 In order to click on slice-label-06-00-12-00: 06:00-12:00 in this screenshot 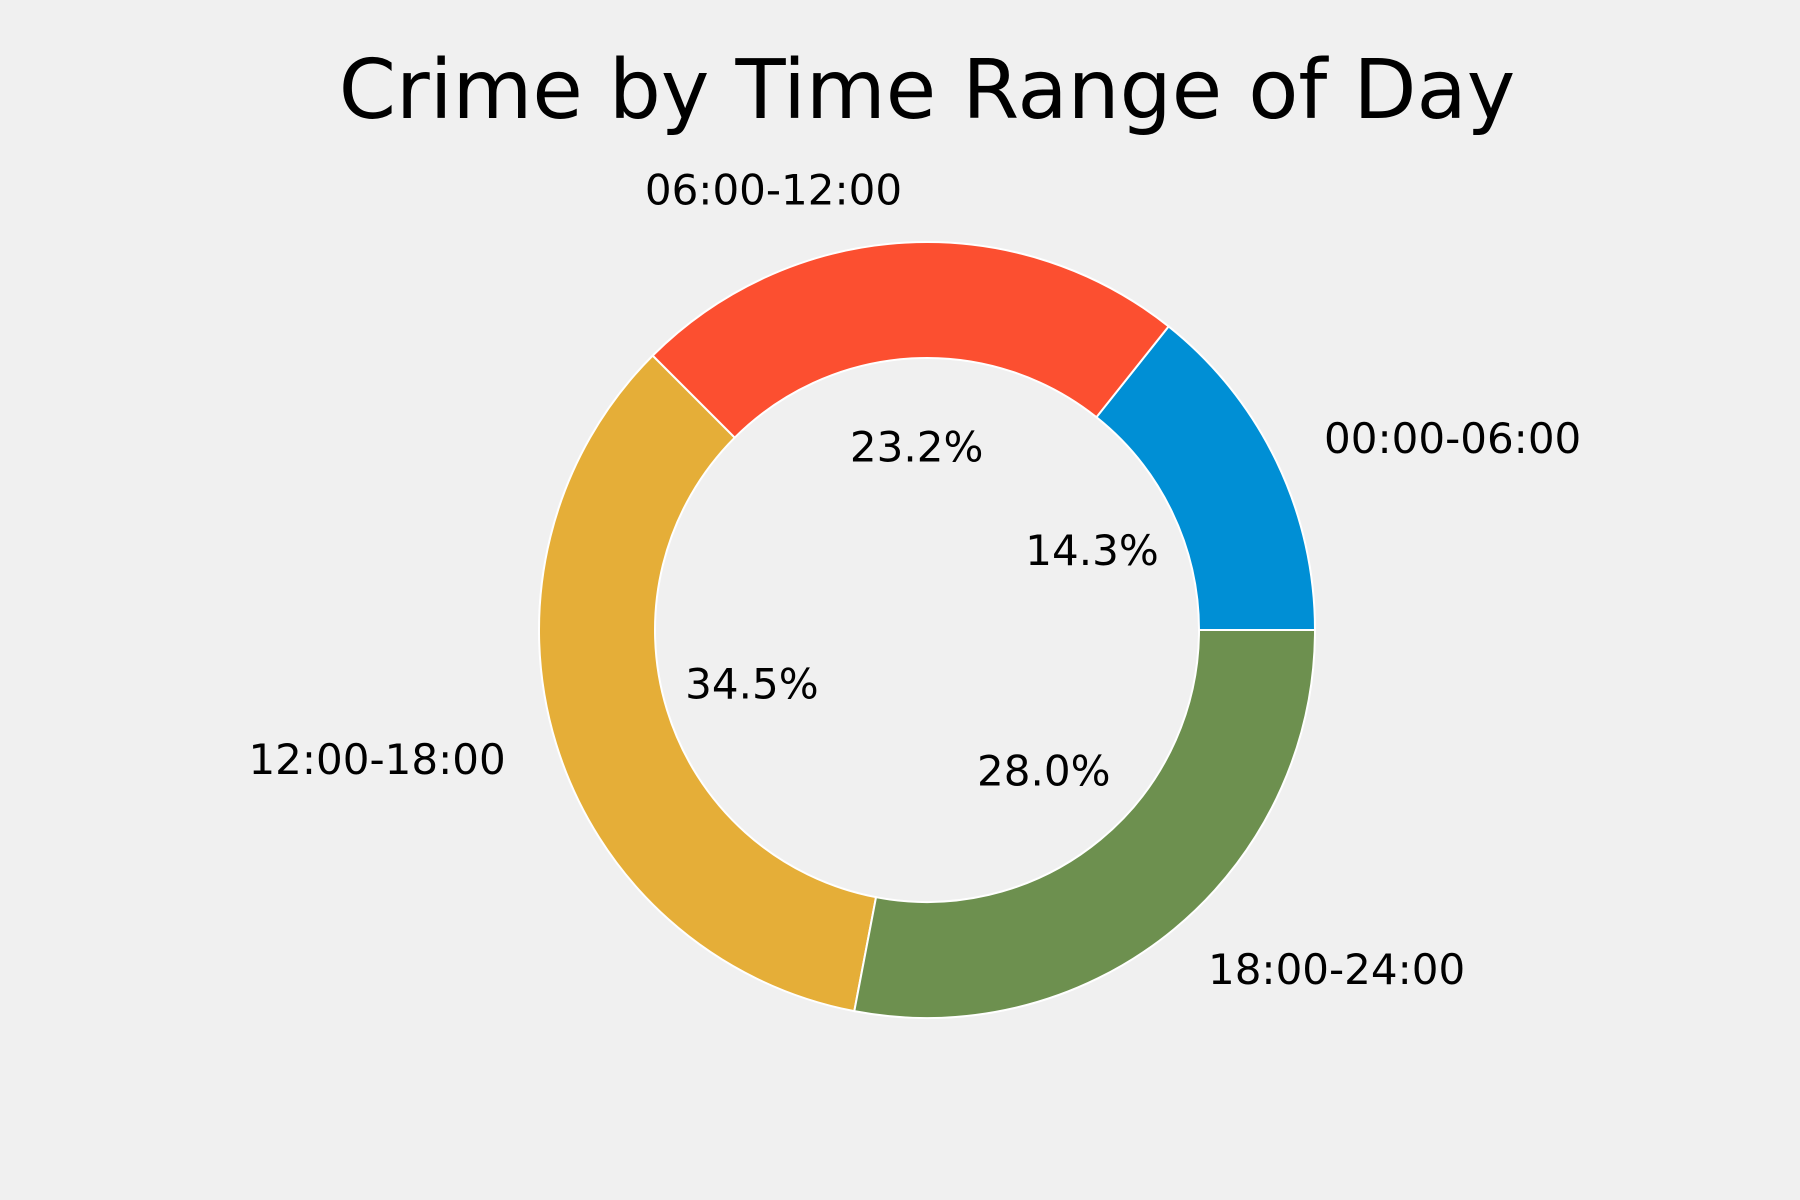, I will do `click(773, 189)`.